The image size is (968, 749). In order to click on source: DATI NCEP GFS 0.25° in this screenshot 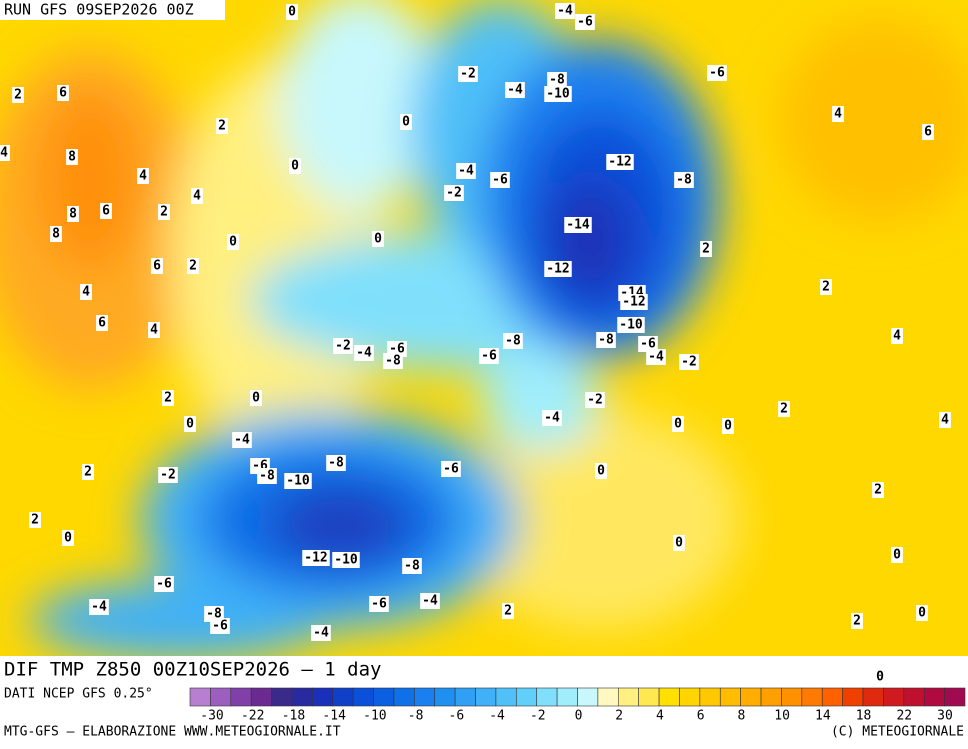, I will do `click(78, 694)`.